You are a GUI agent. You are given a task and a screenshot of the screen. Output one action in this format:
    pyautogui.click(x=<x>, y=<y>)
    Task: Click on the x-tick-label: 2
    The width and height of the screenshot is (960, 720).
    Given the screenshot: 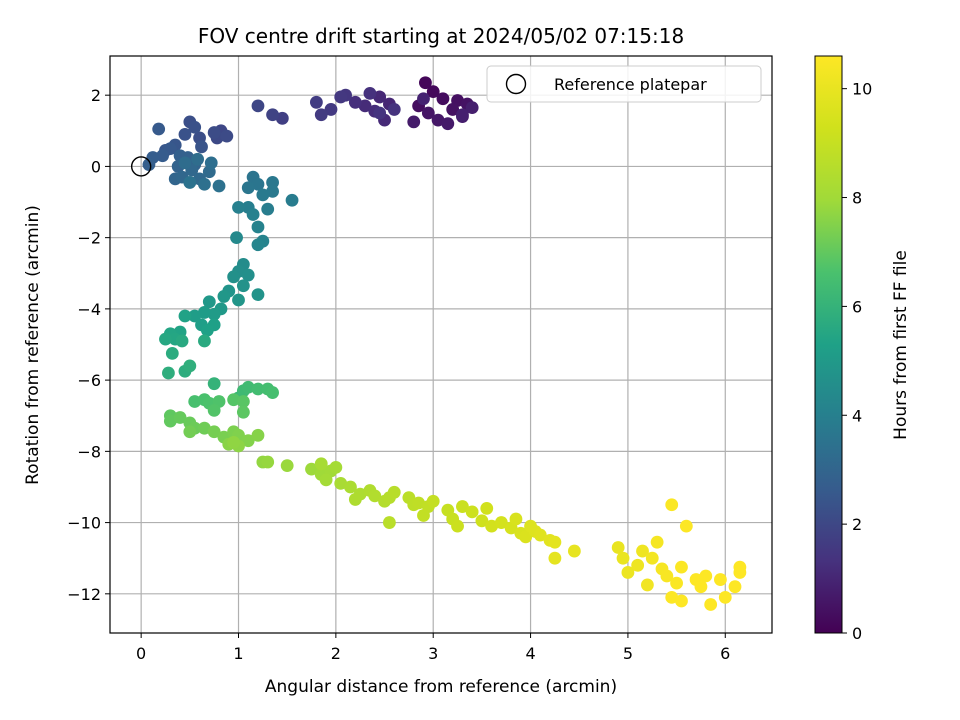 What is the action you would take?
    pyautogui.click(x=336, y=653)
    